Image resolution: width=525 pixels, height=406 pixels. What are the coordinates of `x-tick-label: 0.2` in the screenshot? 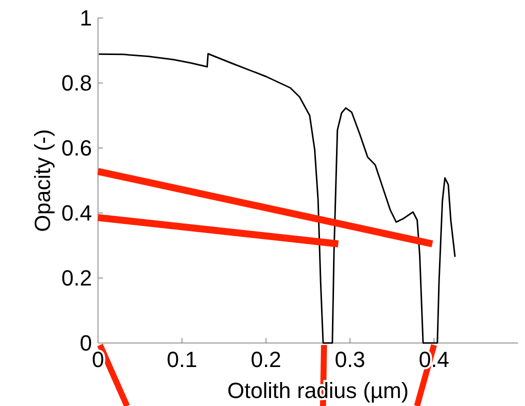 It's located at (266, 359).